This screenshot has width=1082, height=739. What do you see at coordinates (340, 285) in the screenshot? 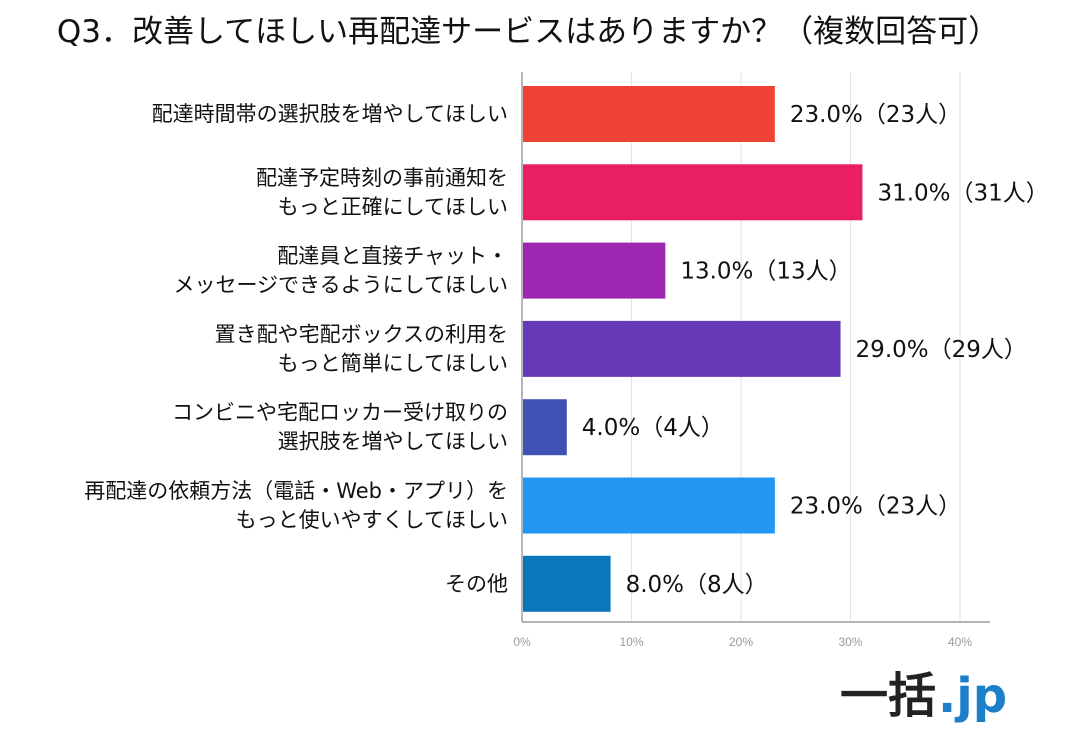
I see `category-label-3-line-2: メッセージできるようにしてほしい` at bounding box center [340, 285].